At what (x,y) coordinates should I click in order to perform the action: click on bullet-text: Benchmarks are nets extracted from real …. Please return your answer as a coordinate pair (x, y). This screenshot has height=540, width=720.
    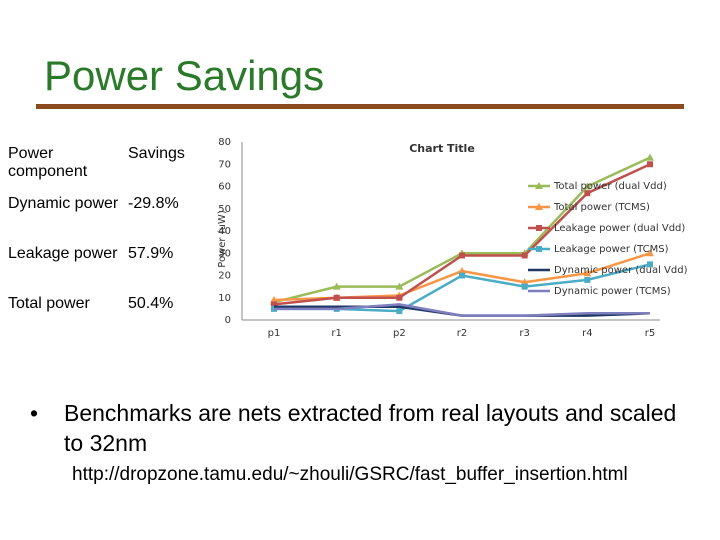
    Looking at the image, I should click on (370, 428).